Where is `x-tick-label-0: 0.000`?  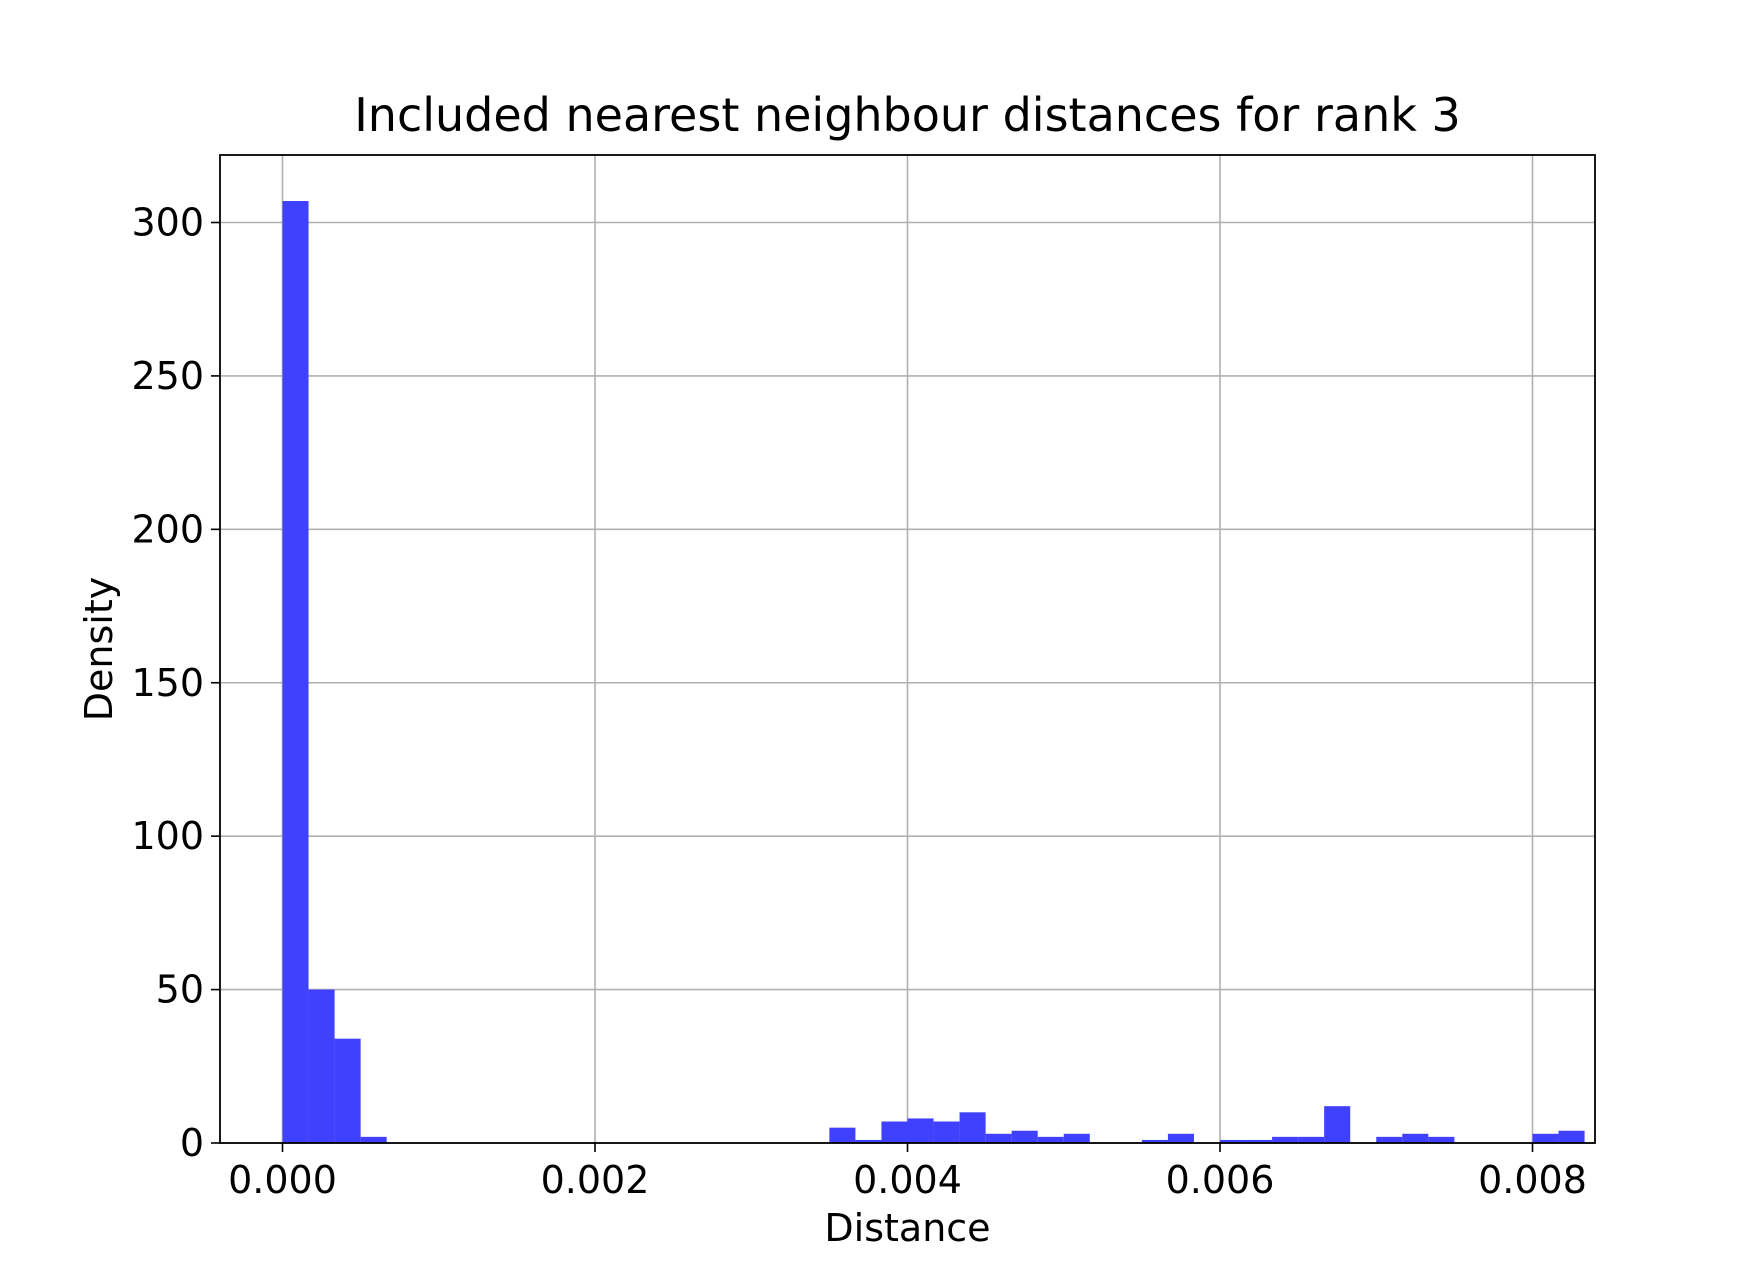 x-tick-label-0: 0.000 is located at coordinates (282, 1180).